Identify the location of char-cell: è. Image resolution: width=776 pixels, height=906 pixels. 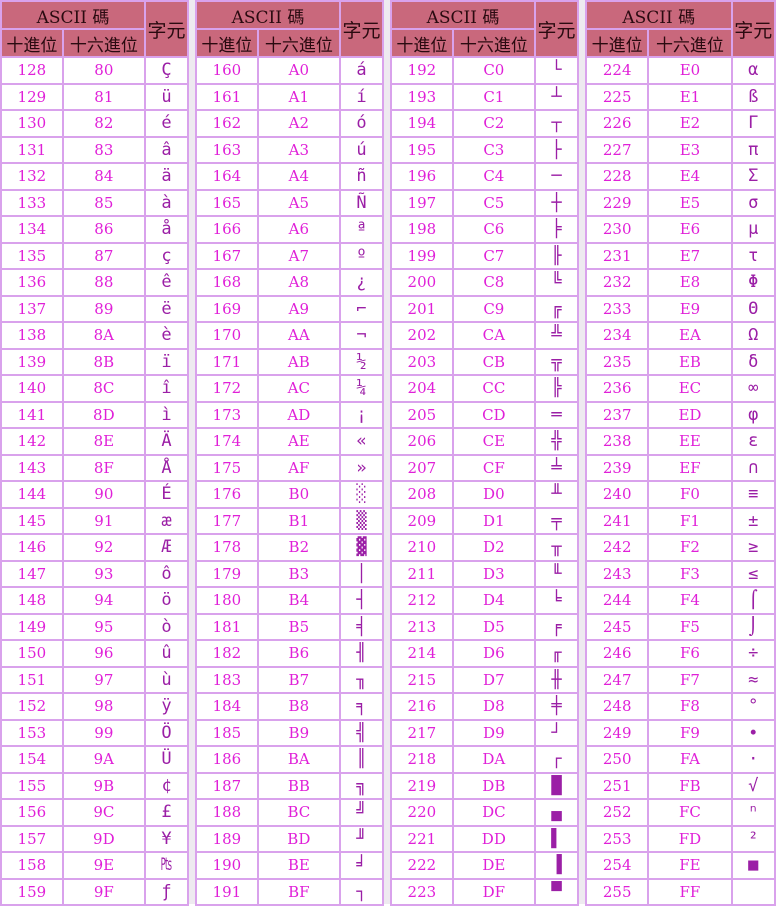
(166, 335).